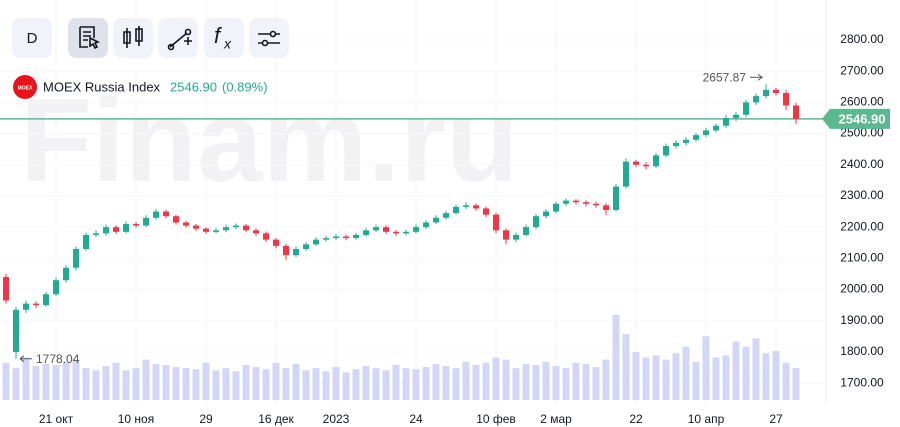 This screenshot has width=900, height=427. Describe the element at coordinates (32, 38) in the screenshot. I see `interval-button` at that location.